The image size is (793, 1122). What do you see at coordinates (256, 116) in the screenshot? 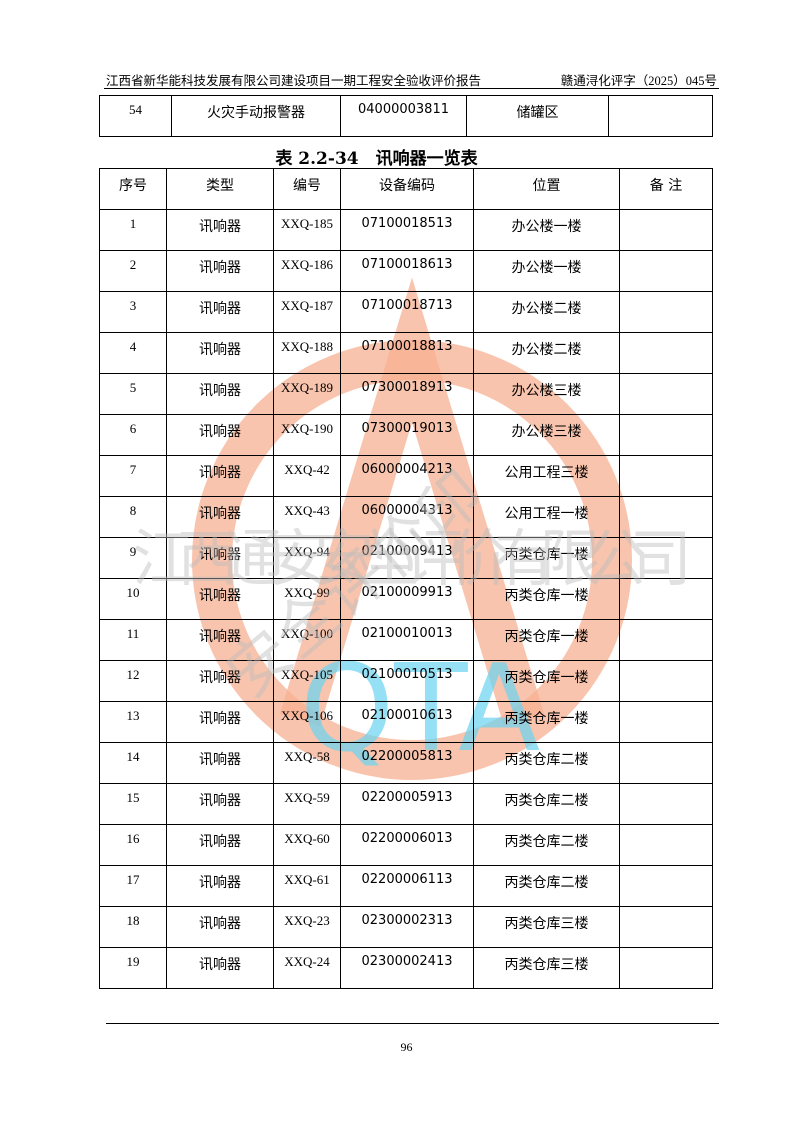
I see `cell-type: 火灾手动报警器` at bounding box center [256, 116].